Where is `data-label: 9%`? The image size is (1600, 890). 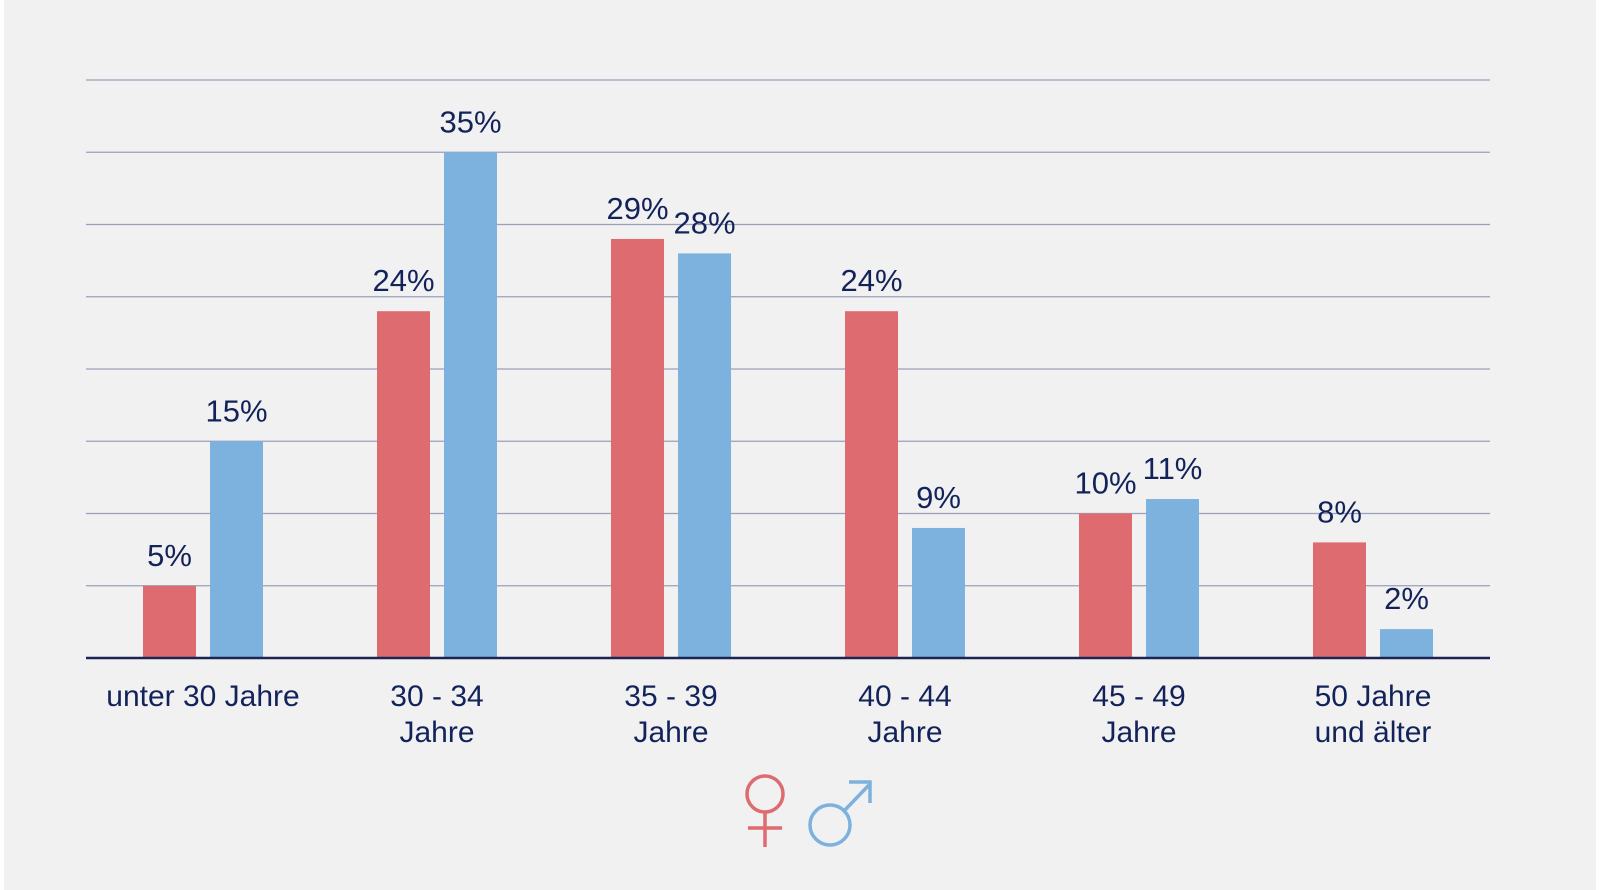
data-label: 9% is located at coordinates (938, 497).